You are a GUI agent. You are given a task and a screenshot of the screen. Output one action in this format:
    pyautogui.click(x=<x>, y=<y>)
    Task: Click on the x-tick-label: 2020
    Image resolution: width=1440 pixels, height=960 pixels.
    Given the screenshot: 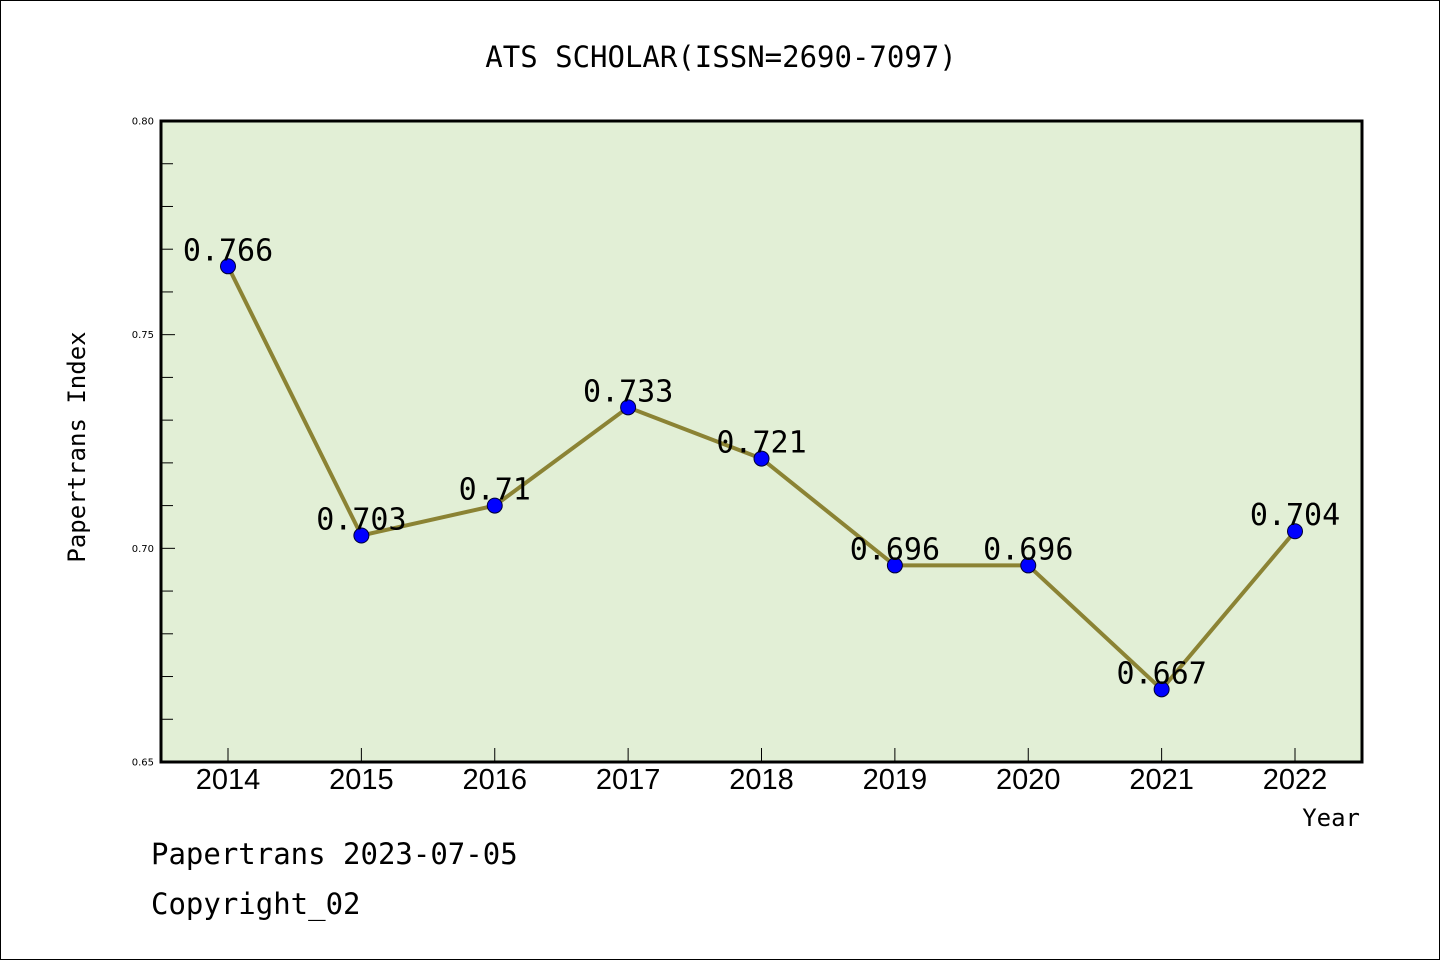 What is the action you would take?
    pyautogui.click(x=1028, y=780)
    